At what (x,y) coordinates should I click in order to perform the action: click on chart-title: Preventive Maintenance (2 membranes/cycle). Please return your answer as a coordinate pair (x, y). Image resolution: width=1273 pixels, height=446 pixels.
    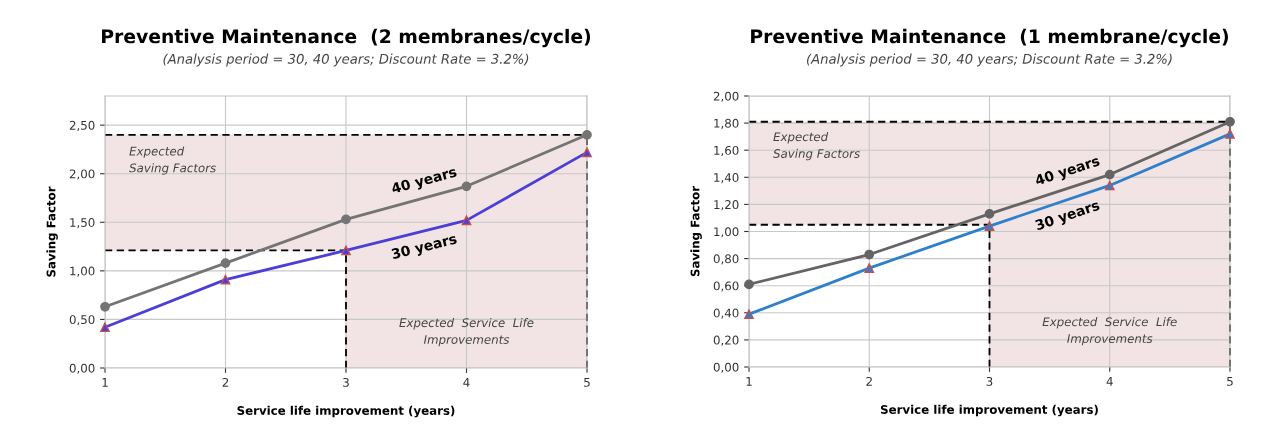
    Looking at the image, I should click on (346, 38).